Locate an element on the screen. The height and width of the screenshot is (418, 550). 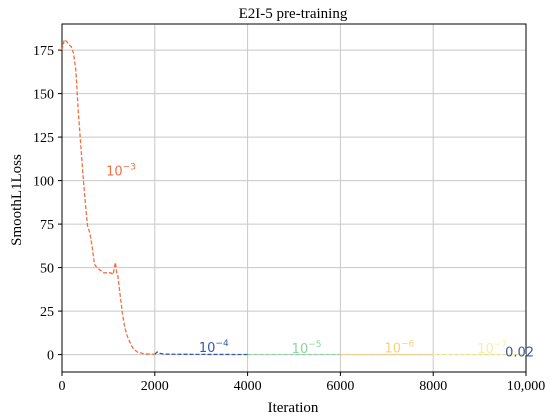
y-tick-label: 25 is located at coordinates (47, 312).